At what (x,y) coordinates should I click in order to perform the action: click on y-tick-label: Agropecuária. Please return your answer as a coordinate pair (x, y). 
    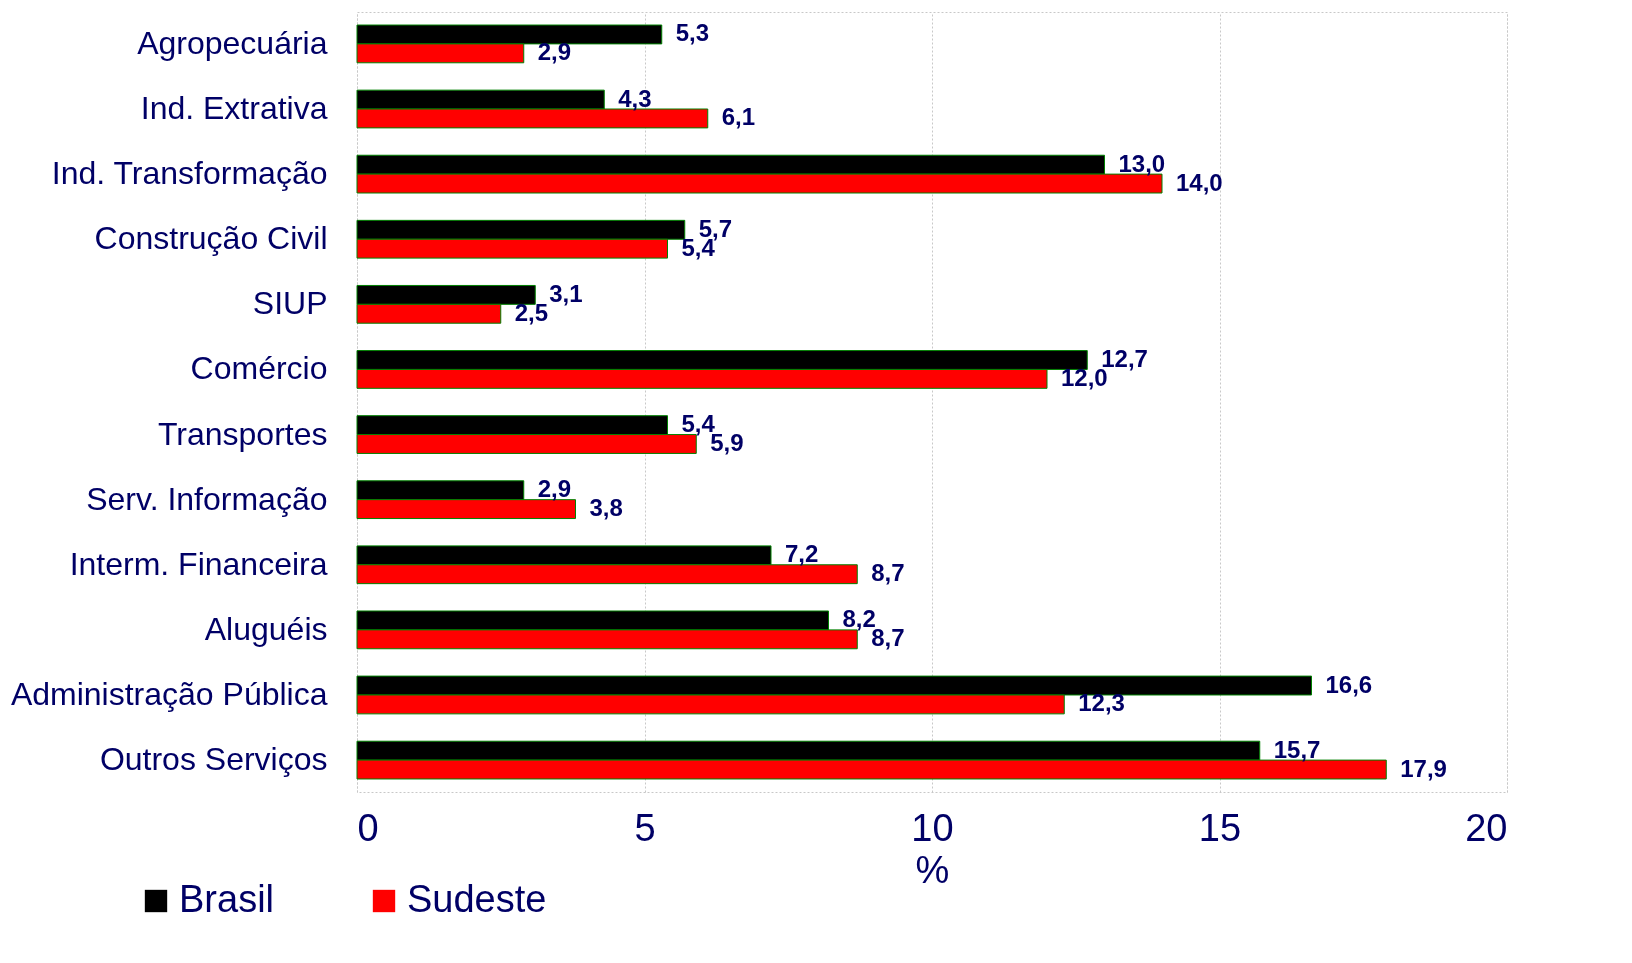
    Looking at the image, I should click on (232, 42).